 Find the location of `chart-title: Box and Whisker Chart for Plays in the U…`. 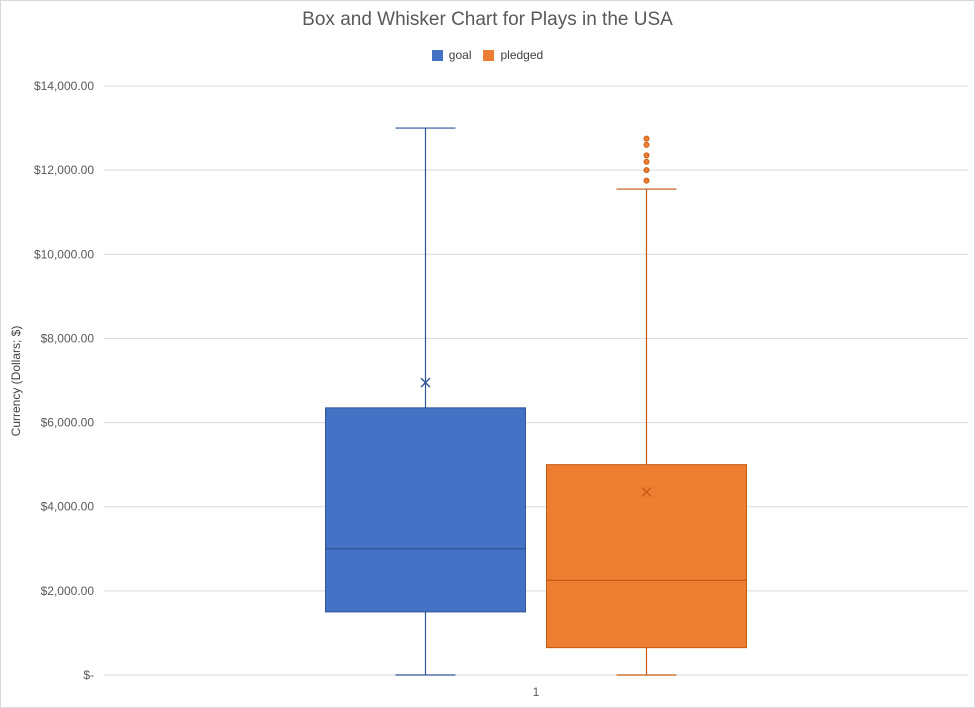

chart-title: Box and Whisker Chart for Plays in the U… is located at coordinates (487, 19).